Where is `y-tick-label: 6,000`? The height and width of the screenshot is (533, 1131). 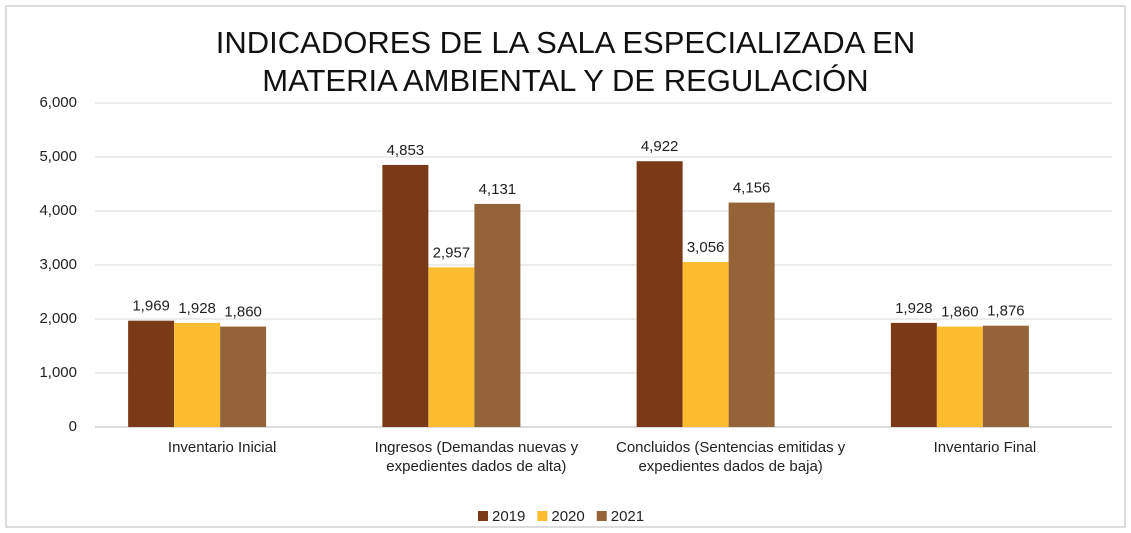
y-tick-label: 6,000 is located at coordinates (58, 102).